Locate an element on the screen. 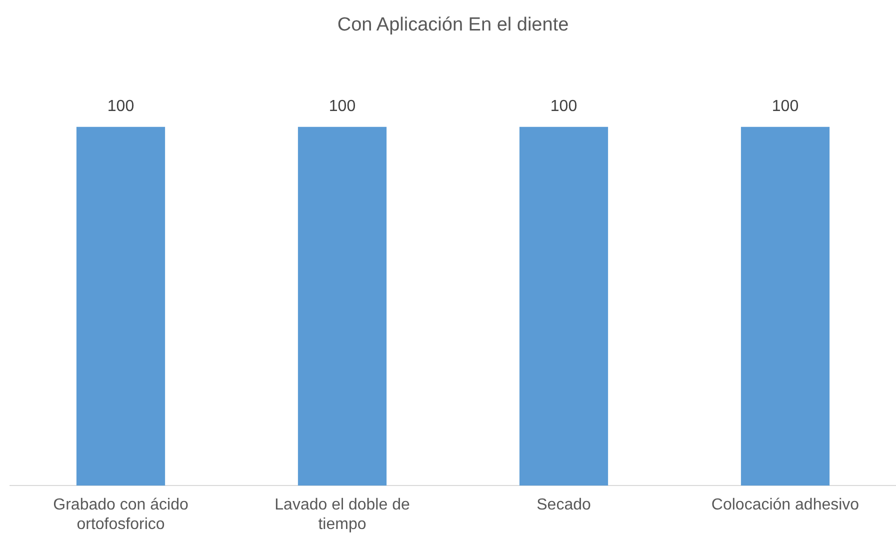 Image resolution: width=896 pixels, height=544 pixels. x-tick-label: Colocación adhesivo is located at coordinates (785, 505).